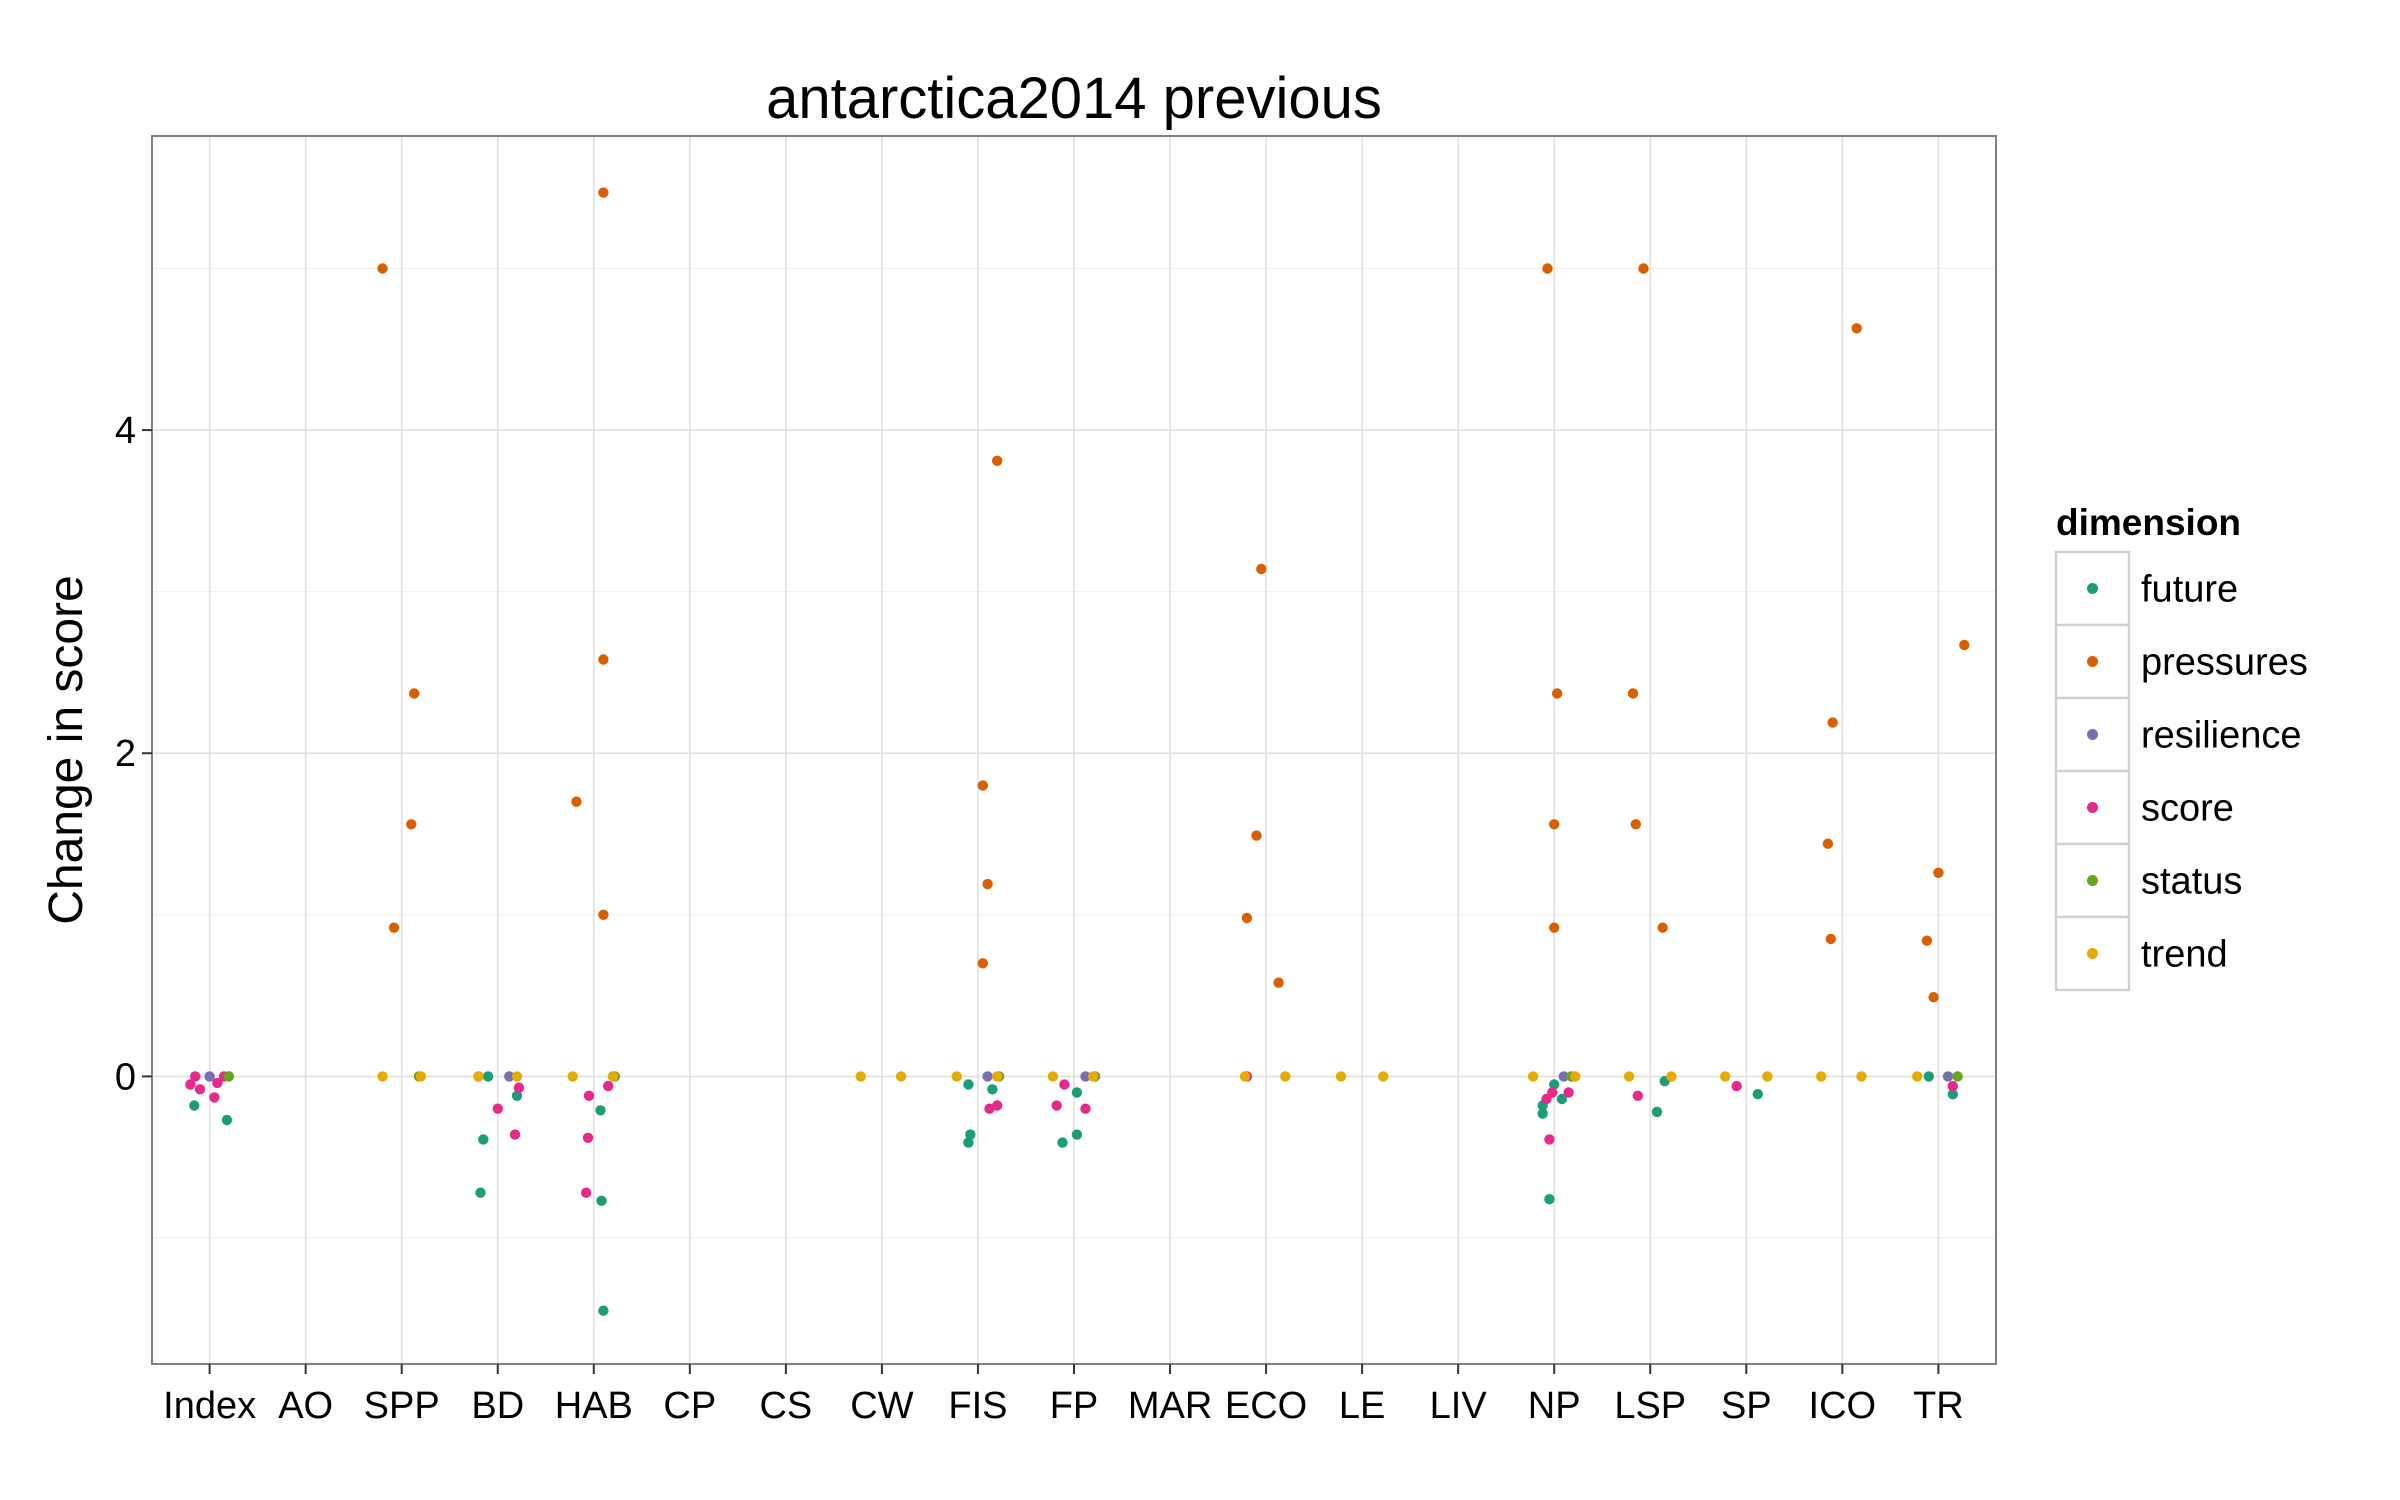  I want to click on x-tick-label: ICO, so click(1843, 1406).